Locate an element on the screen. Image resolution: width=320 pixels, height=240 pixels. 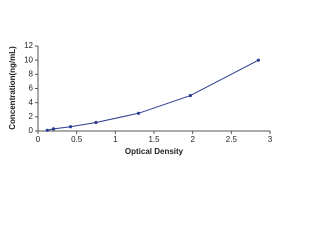
x-tick-label: 1 is located at coordinates (115, 139).